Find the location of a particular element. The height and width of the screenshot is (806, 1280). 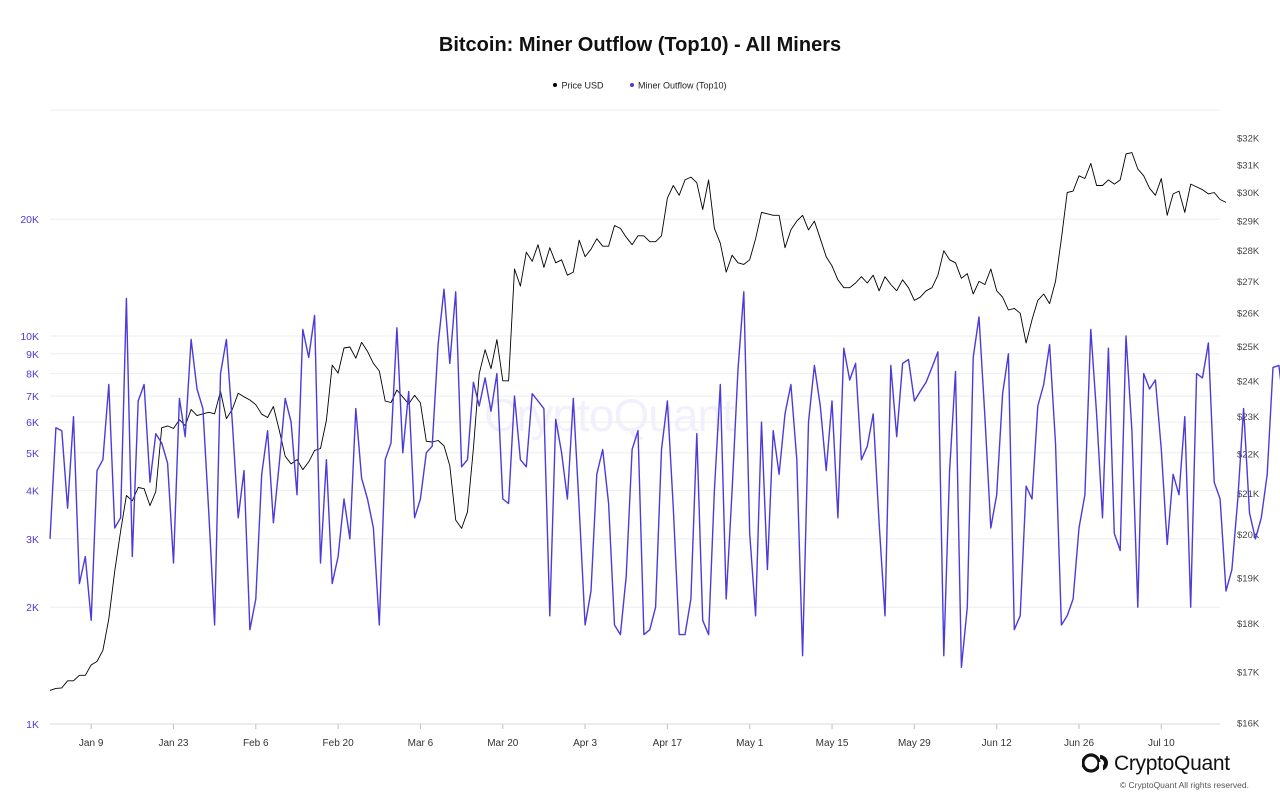

right-axis-tick-label: $18K is located at coordinates (1248, 624).